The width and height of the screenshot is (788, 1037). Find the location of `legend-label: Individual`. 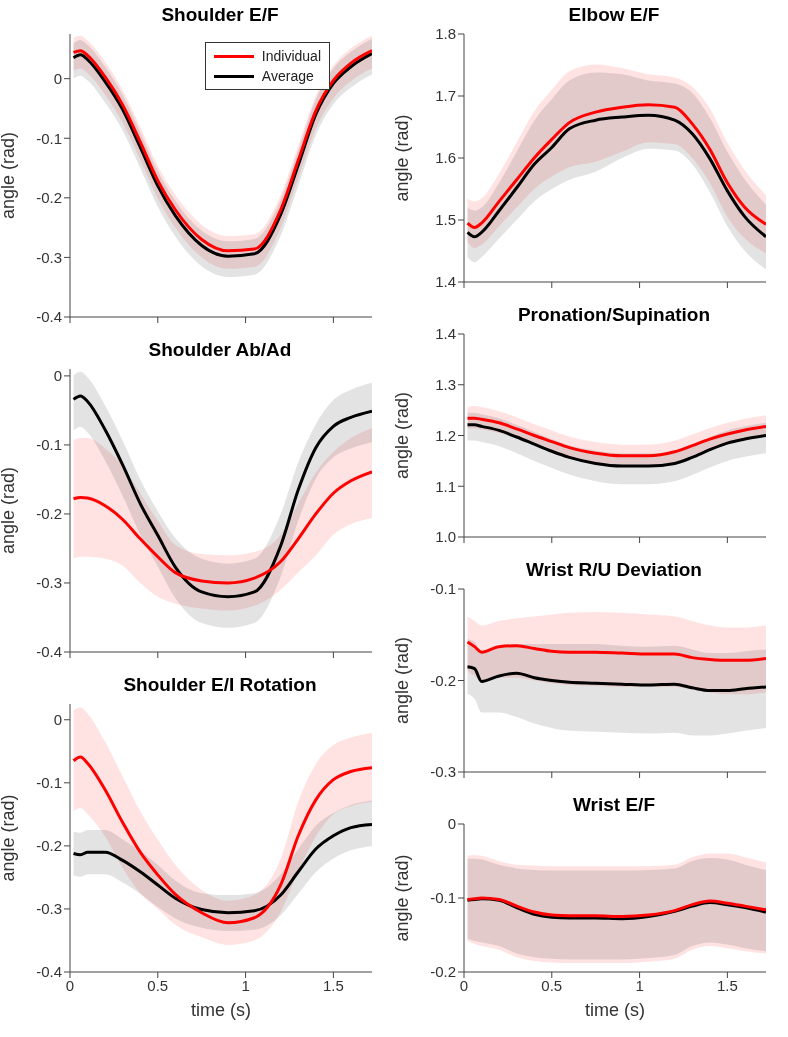

legend-label: Individual is located at coordinates (291, 56).